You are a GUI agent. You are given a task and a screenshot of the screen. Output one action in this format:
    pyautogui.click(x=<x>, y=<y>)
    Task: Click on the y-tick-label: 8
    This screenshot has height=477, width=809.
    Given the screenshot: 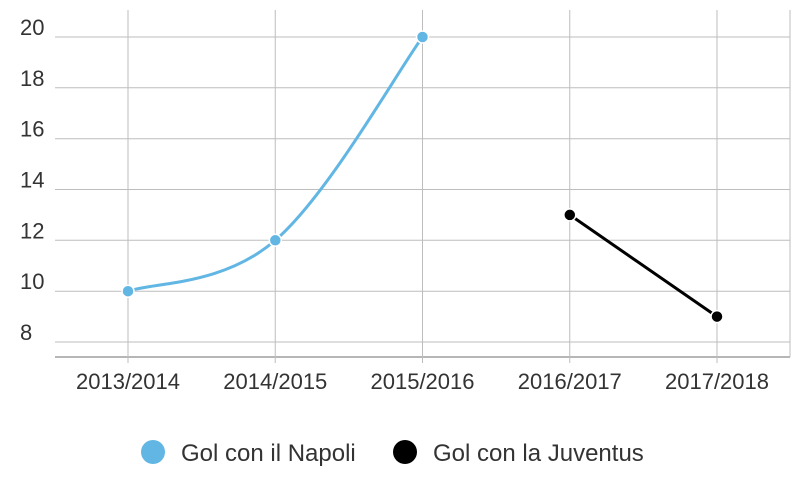 What is the action you would take?
    pyautogui.click(x=26, y=332)
    